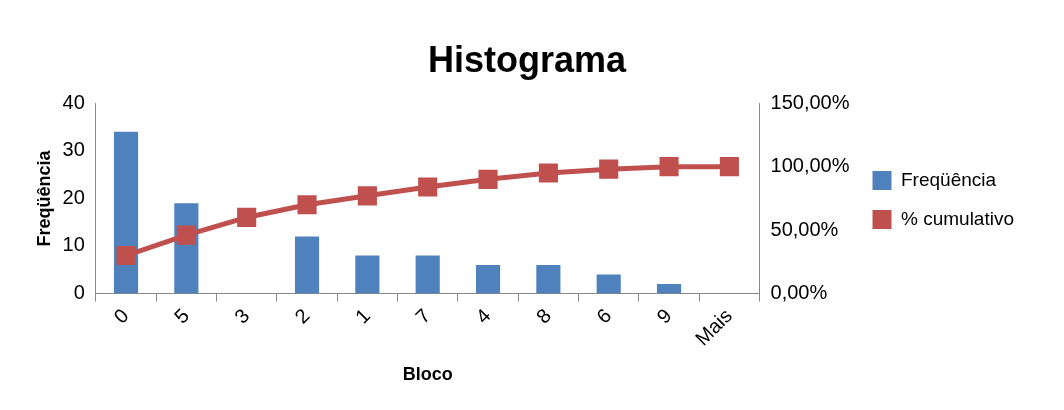 This screenshot has height=410, width=1064. Describe the element at coordinates (79, 292) in the screenshot. I see `y-tick-label: 0` at that location.